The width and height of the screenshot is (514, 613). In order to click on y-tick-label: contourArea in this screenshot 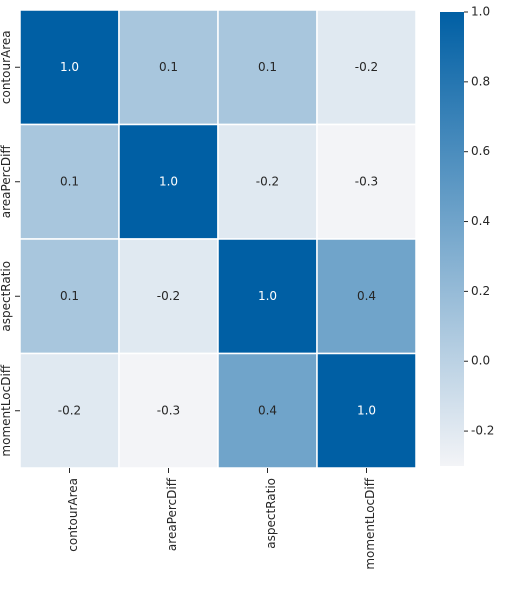, I will do `click(6, 67)`.